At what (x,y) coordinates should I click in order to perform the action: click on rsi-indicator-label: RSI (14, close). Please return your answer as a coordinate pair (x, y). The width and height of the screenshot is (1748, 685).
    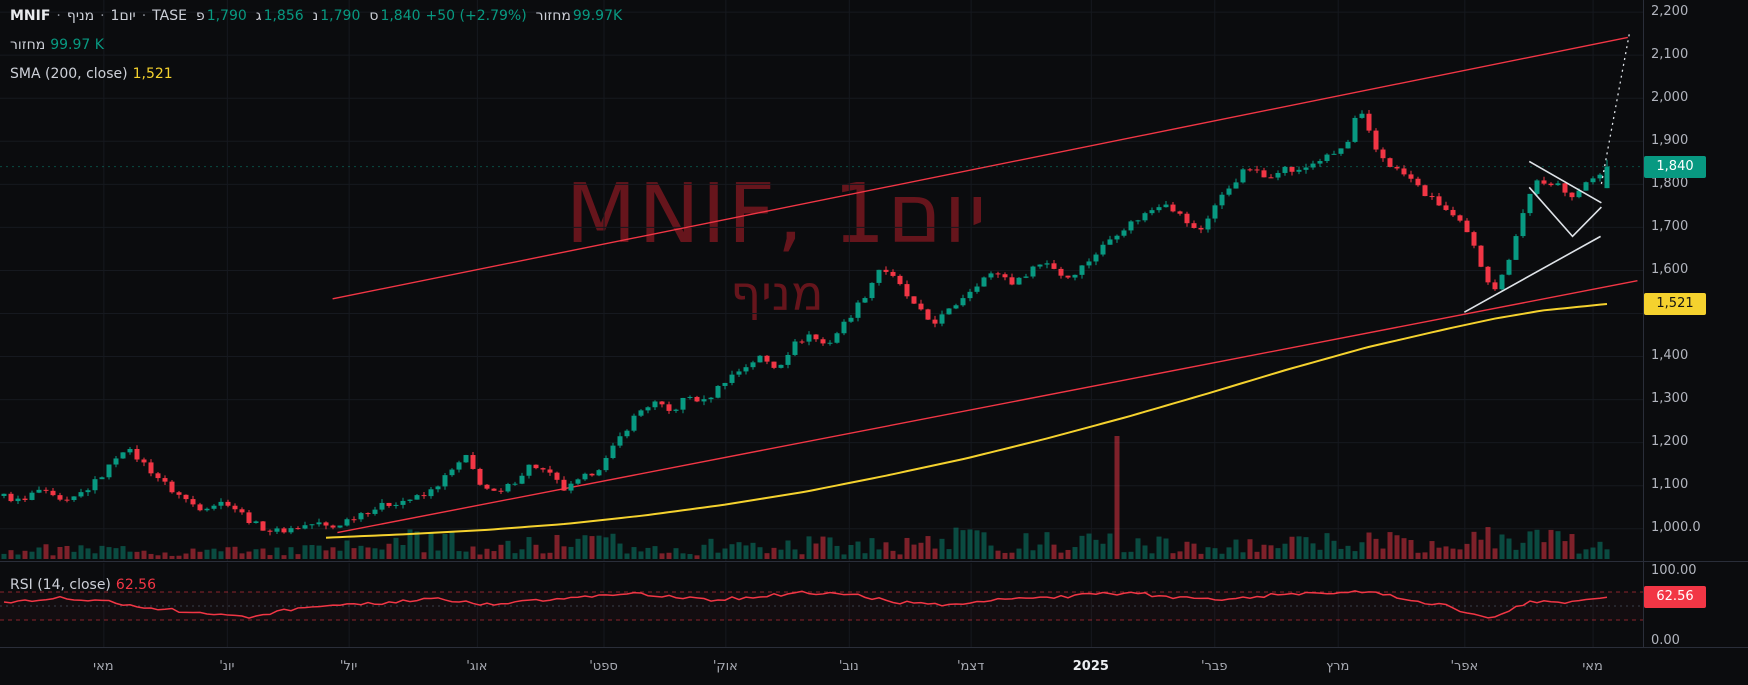
    Looking at the image, I should click on (60, 585).